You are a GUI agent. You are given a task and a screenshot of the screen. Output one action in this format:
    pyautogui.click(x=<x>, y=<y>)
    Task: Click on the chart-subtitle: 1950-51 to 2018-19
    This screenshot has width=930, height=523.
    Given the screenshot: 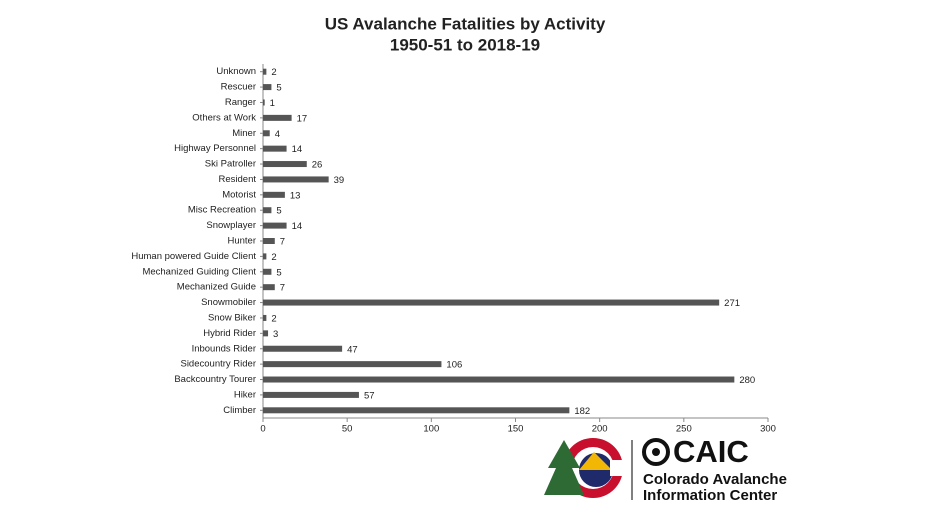 What is the action you would take?
    pyautogui.click(x=465, y=44)
    